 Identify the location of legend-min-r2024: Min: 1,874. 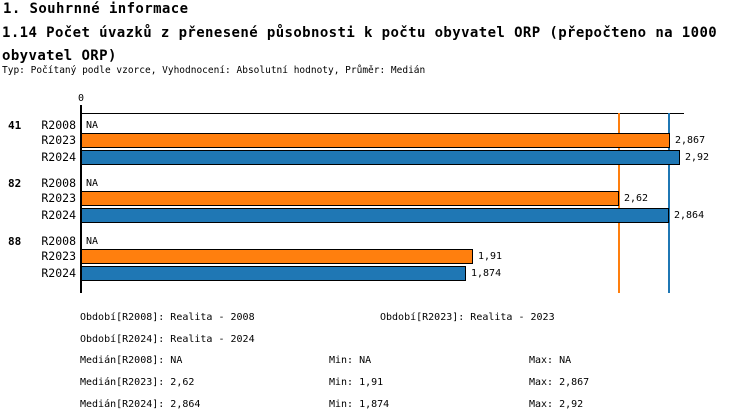
(359, 404).